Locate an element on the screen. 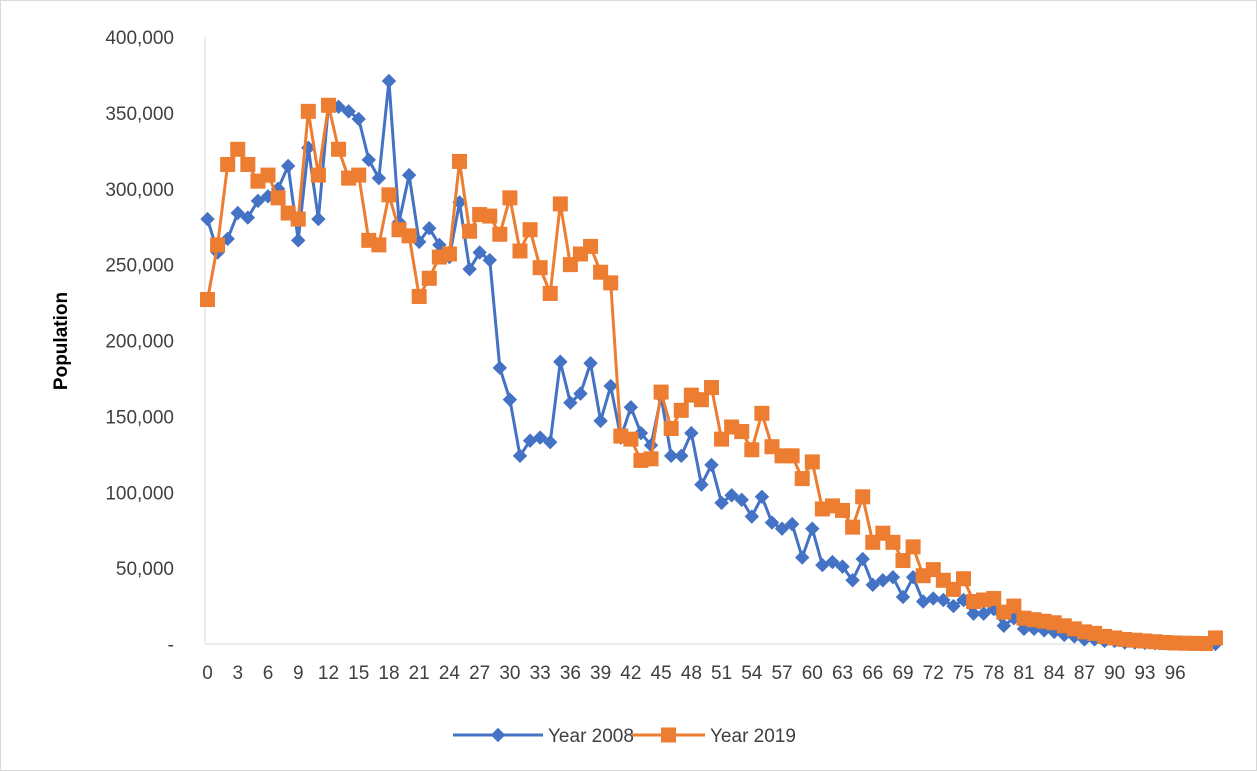  y-tick-label: 100,000 is located at coordinates (139, 493).